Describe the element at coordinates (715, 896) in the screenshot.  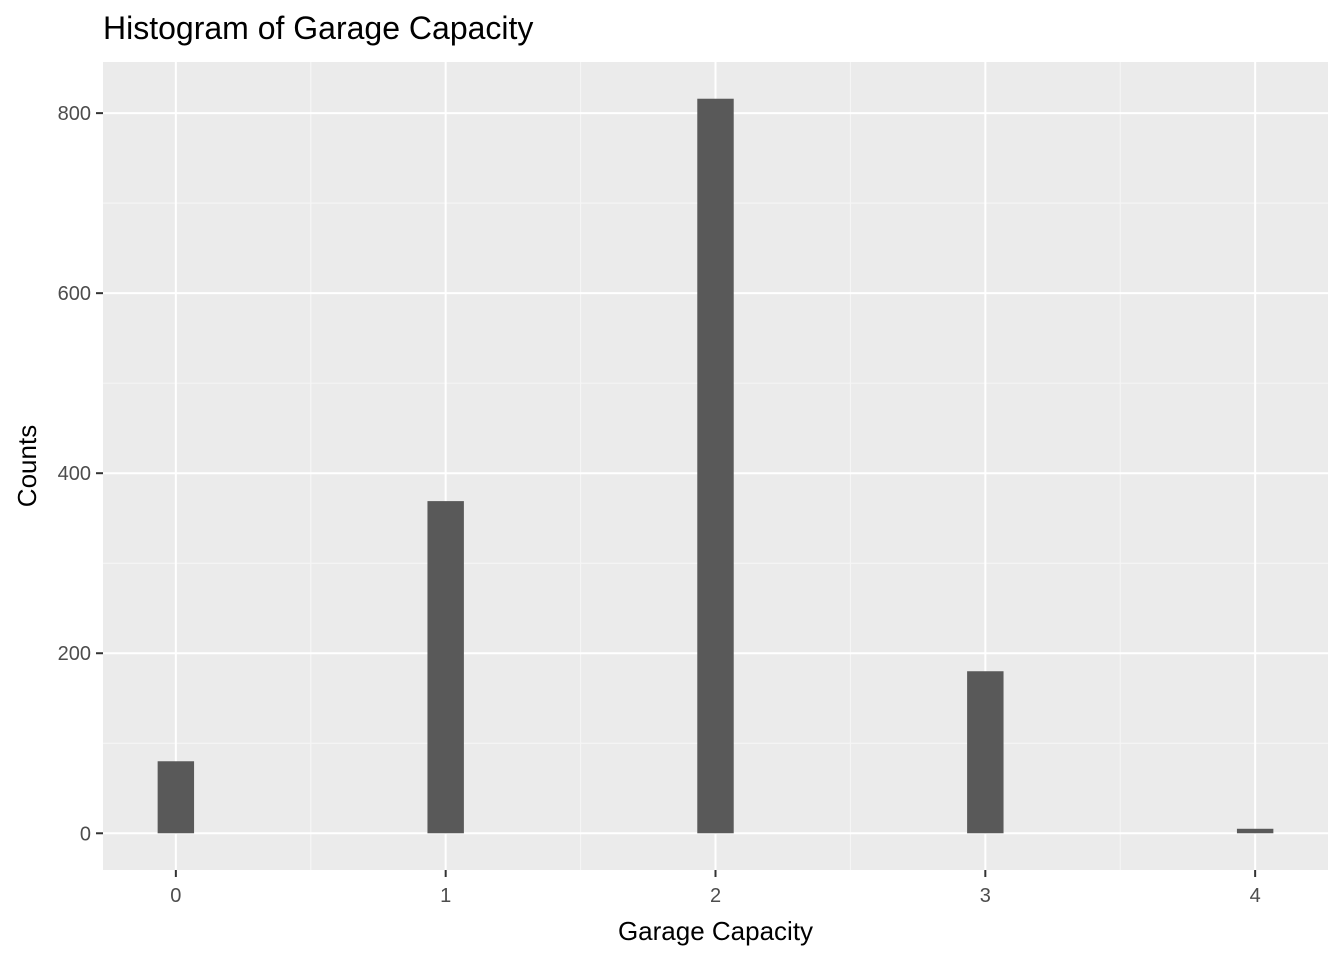
I see `x-tick-label: 2` at that location.